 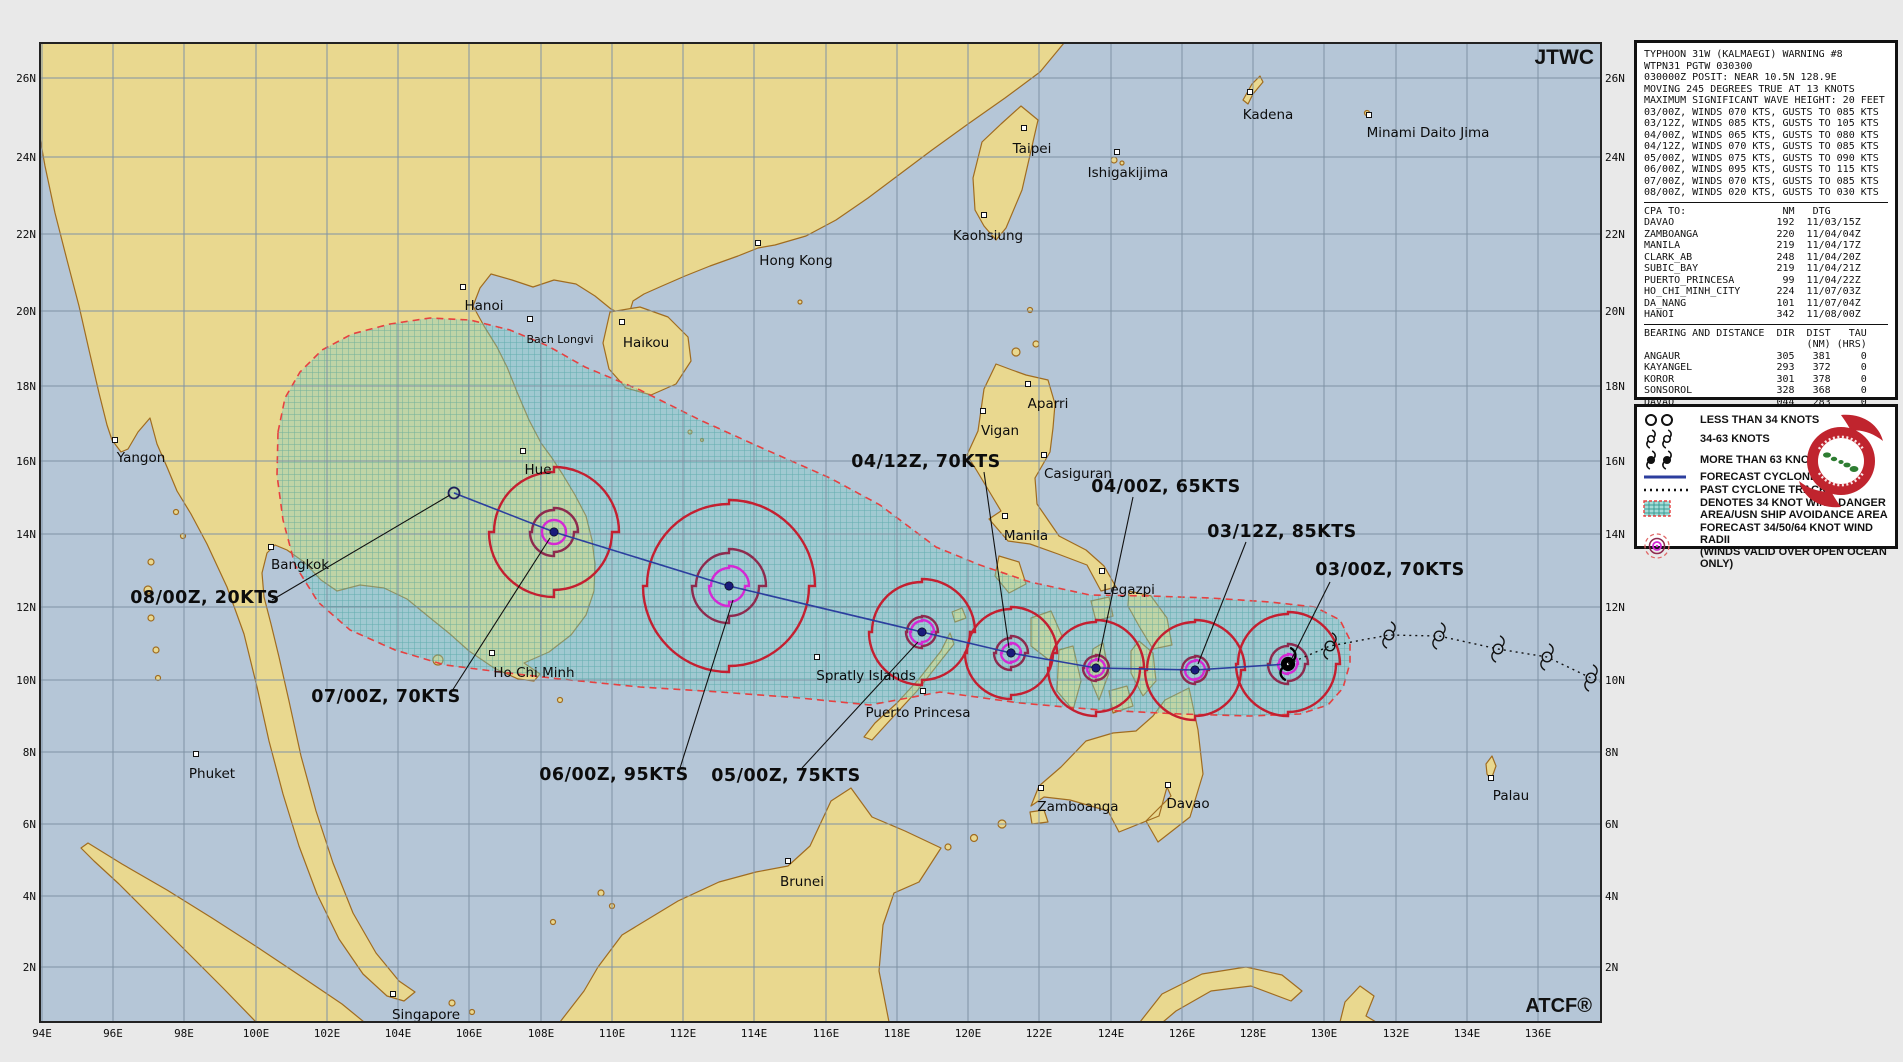 I want to click on svg-text: 2N, so click(x=1611, y=967).